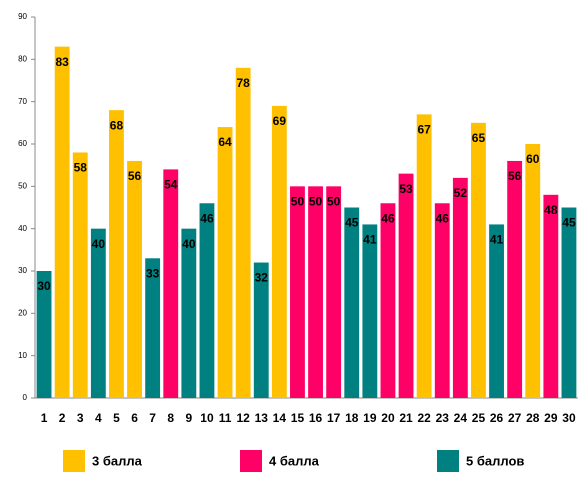 This screenshot has height=479, width=584. Describe the element at coordinates (298, 418) in the screenshot. I see `x-tick-label: 15` at that location.